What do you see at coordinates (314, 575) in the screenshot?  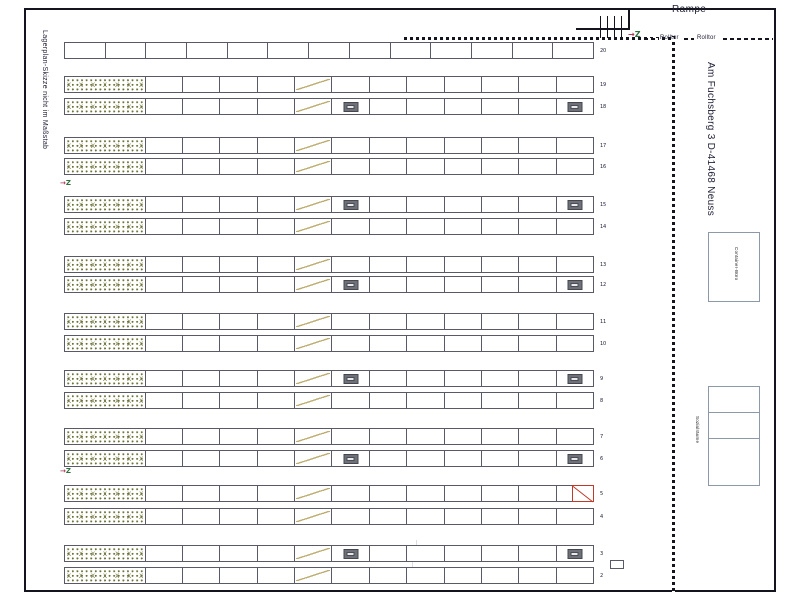 I see `rack-2-diagonal-cell` at bounding box center [314, 575].